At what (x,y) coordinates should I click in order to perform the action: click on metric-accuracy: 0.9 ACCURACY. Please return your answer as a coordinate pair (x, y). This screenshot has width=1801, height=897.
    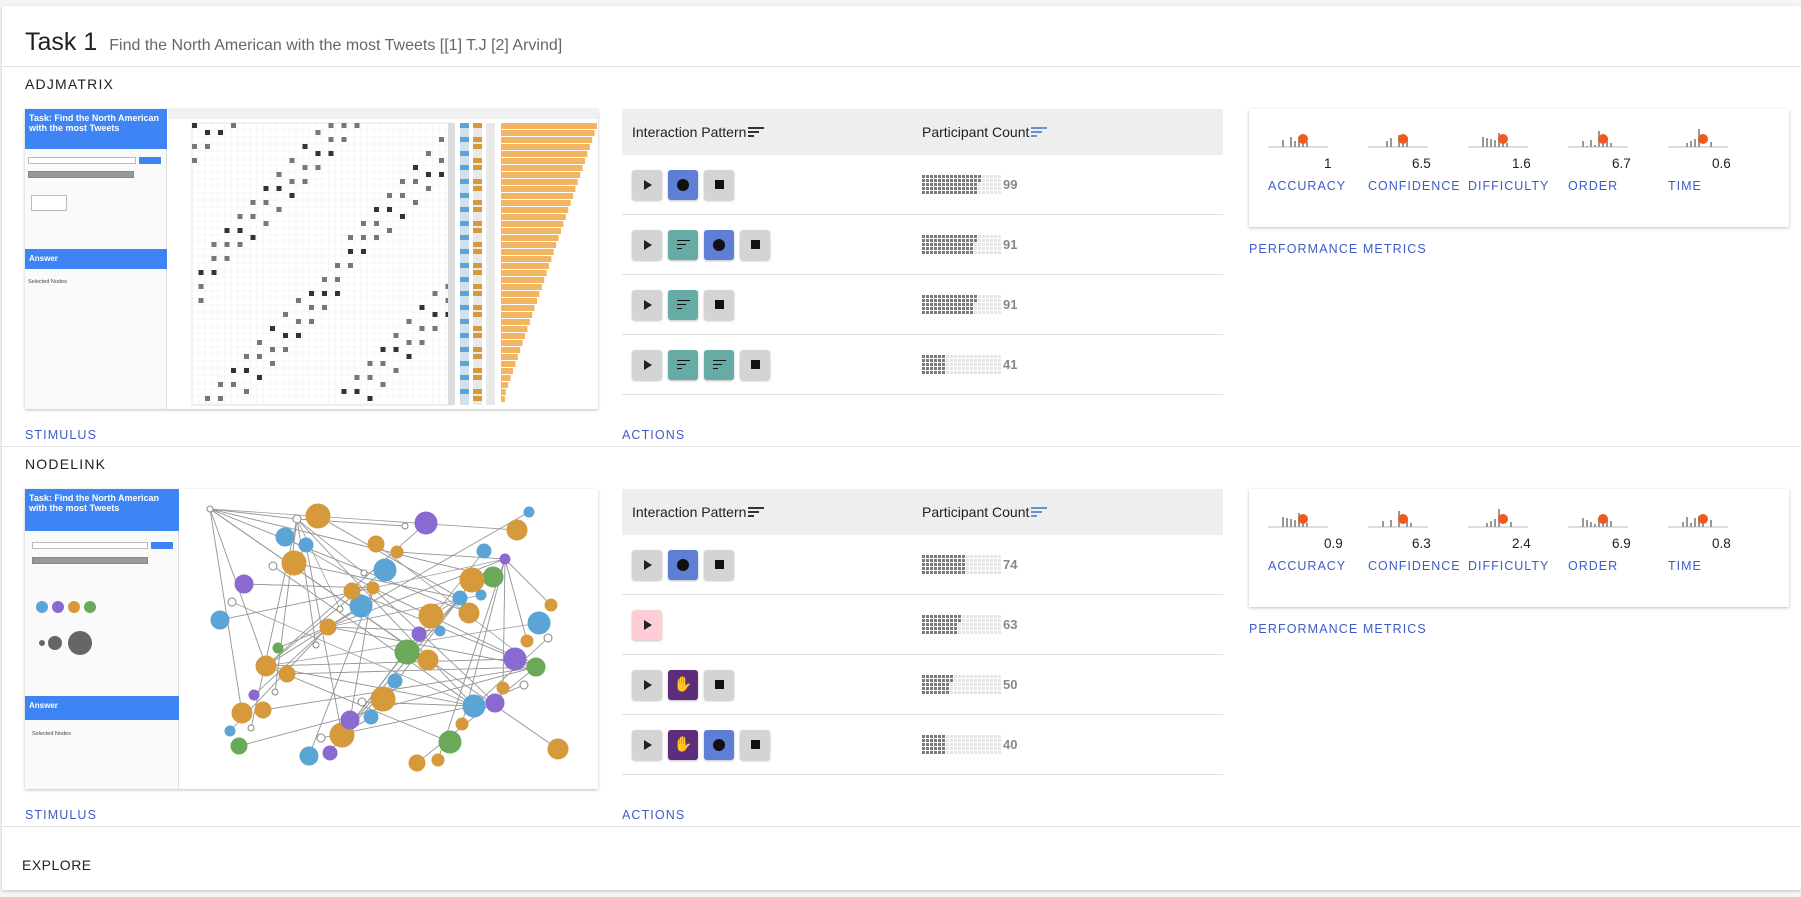
    Looking at the image, I should click on (1315, 548).